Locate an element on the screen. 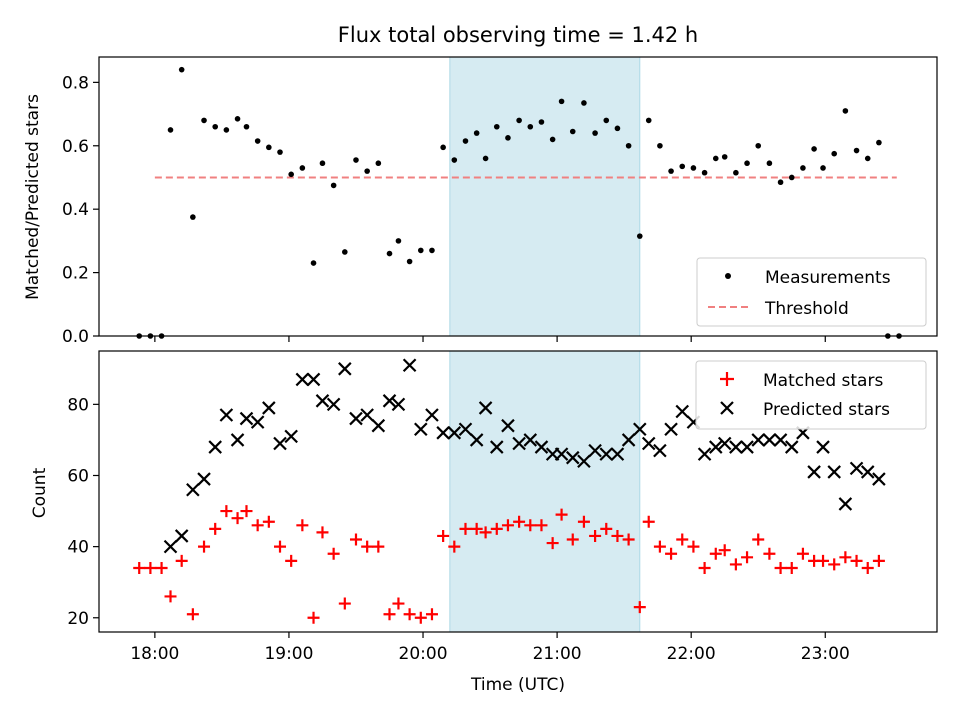  observing-span-bottom is located at coordinates (545, 491).